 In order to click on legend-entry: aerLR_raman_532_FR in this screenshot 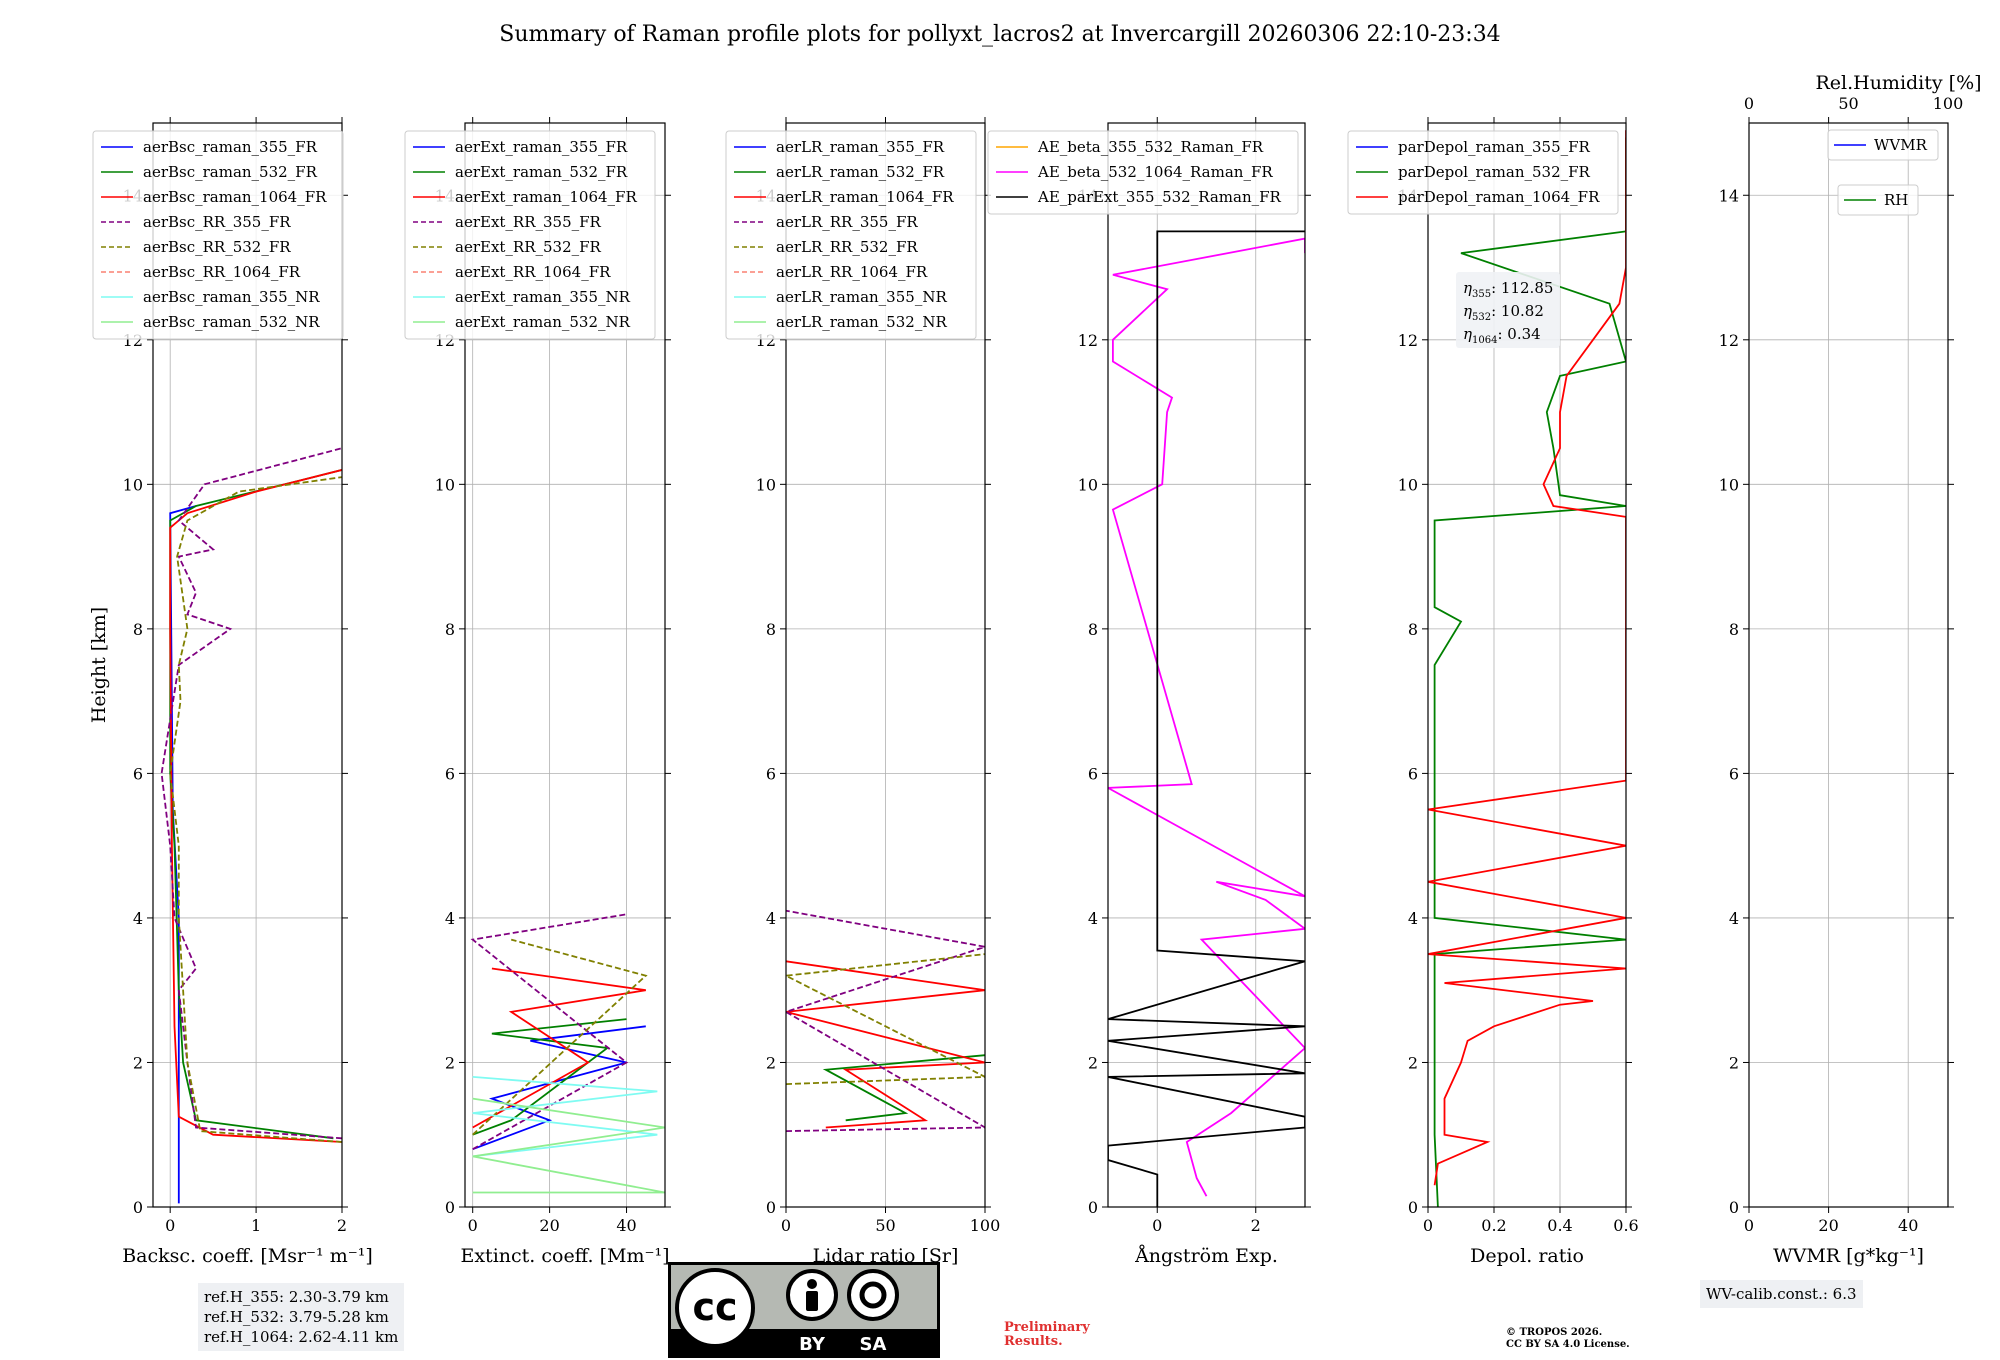, I will do `click(860, 172)`.